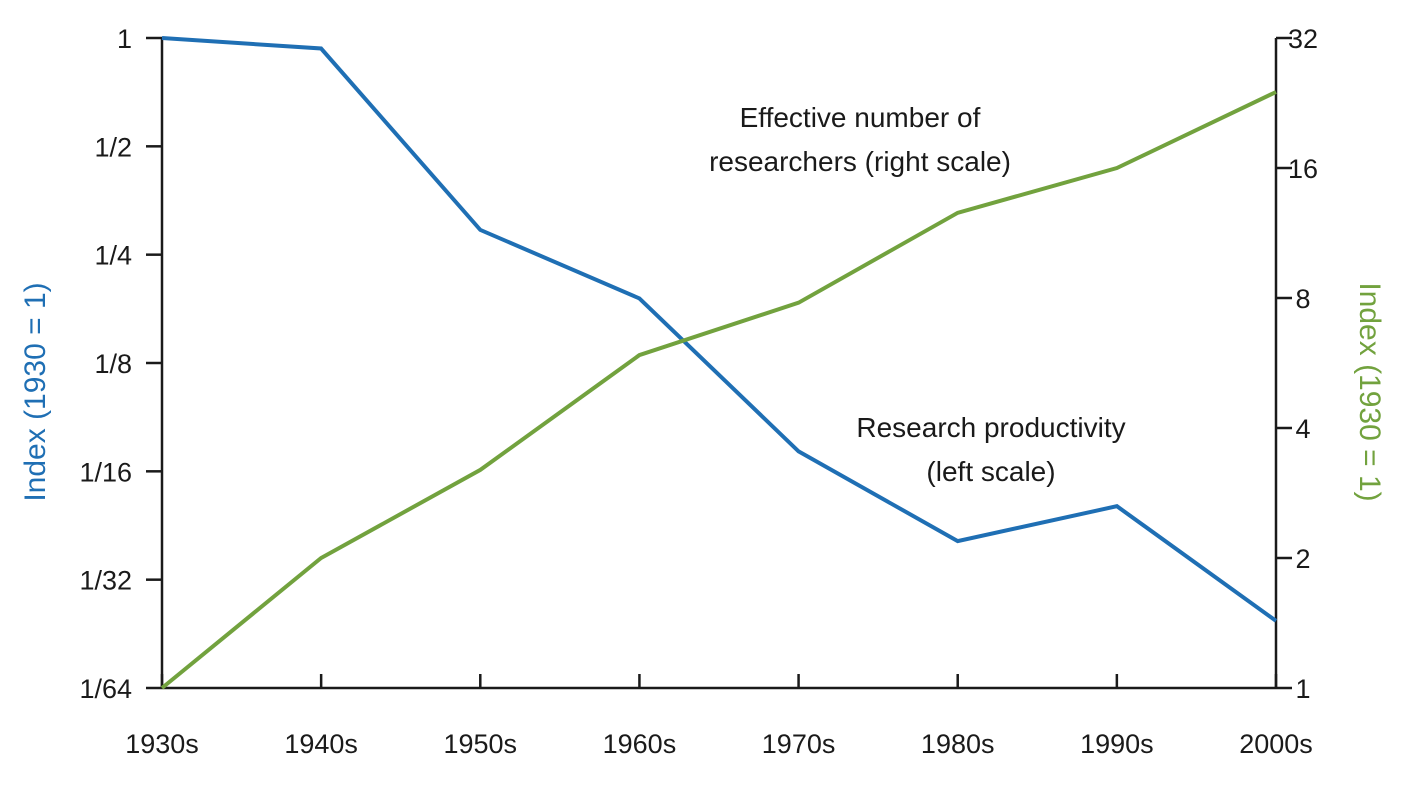 The image size is (1410, 786). Describe the element at coordinates (113, 256) in the screenshot. I see `left-tick-label: 1/4` at that location.